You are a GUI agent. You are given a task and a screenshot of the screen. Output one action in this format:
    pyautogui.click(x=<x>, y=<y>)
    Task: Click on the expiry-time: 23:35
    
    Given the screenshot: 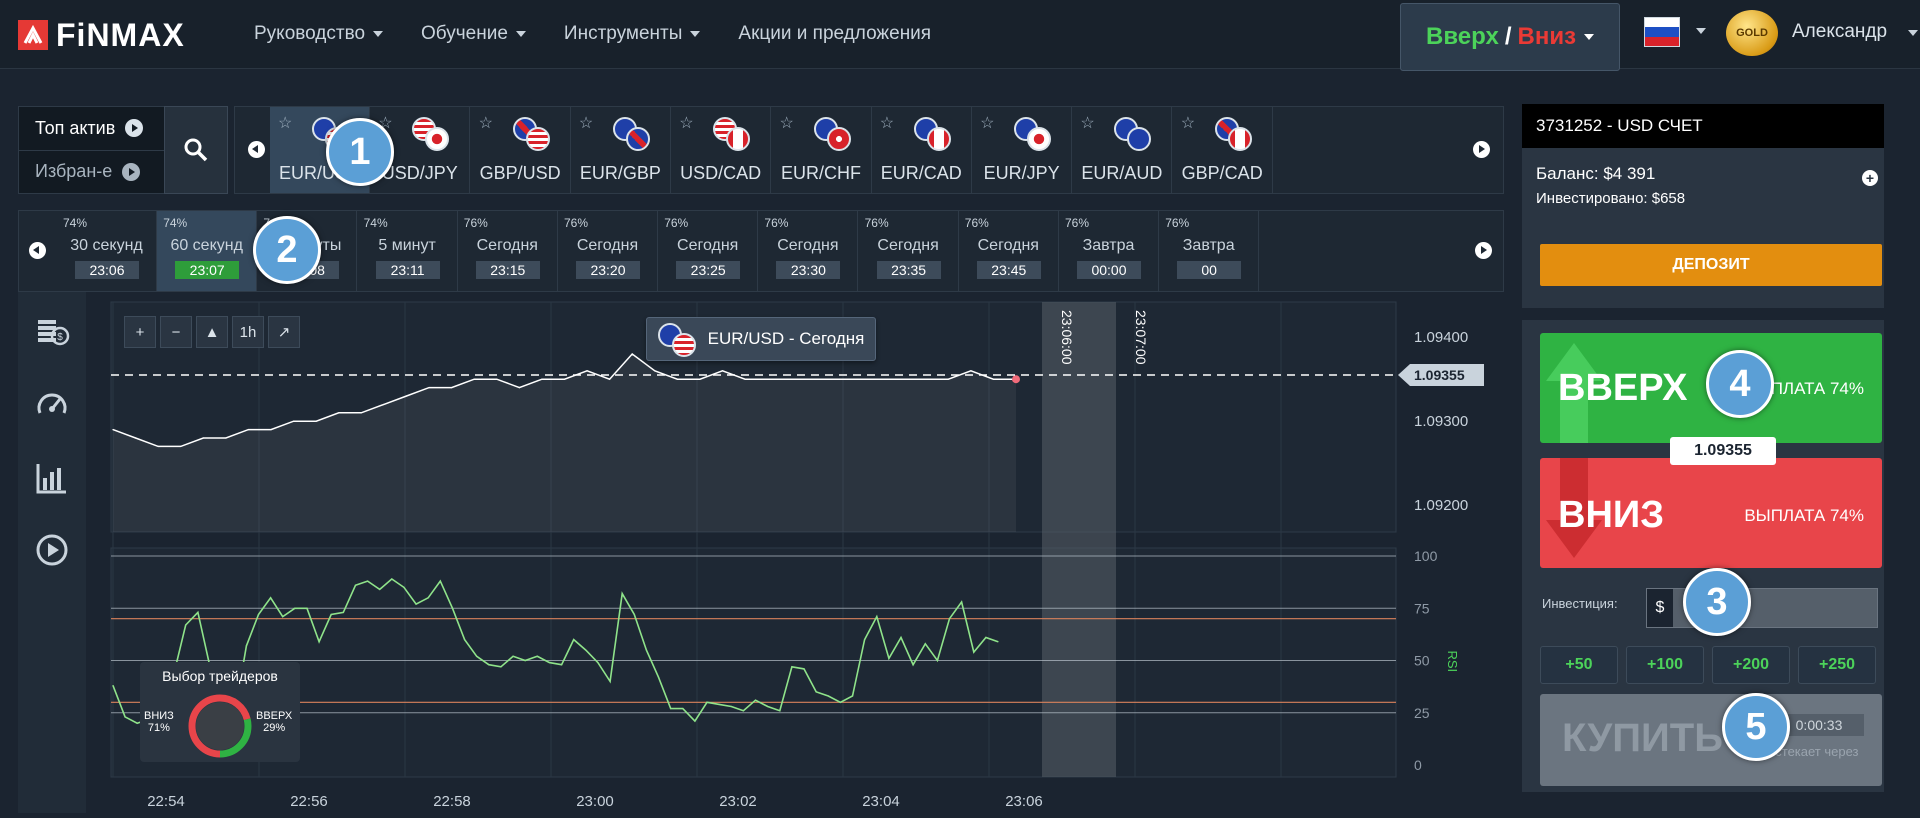 What is the action you would take?
    pyautogui.click(x=908, y=270)
    